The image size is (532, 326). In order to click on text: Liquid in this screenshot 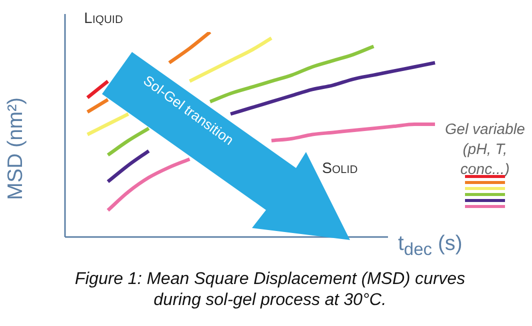, I will do `click(103, 18)`.